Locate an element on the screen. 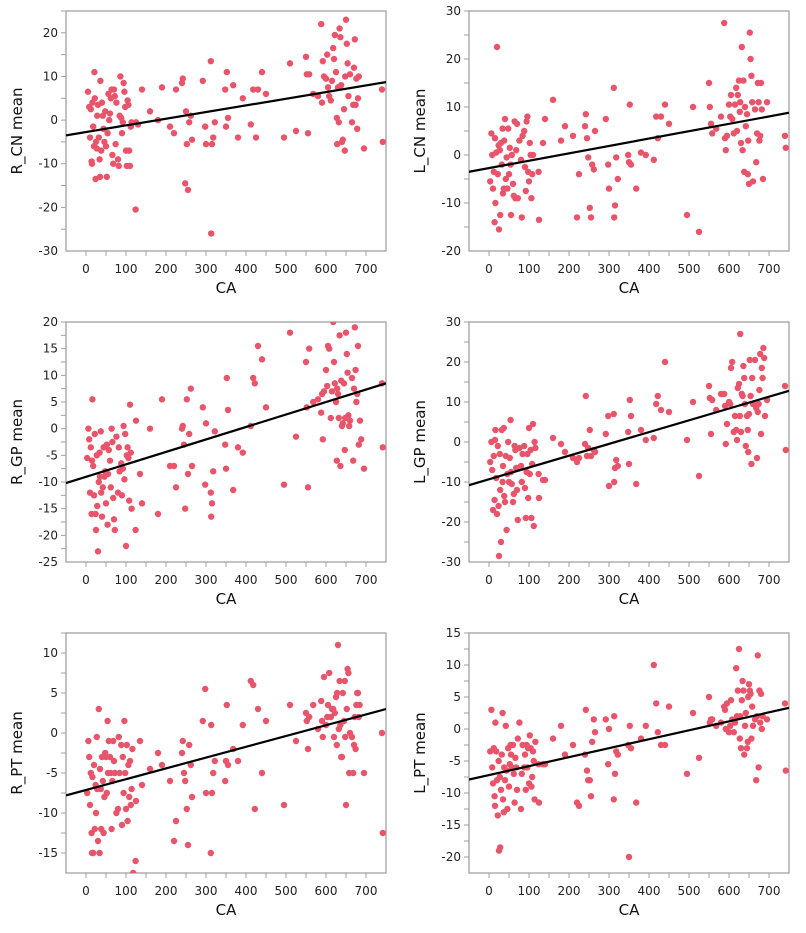  x-tick-label: 100 is located at coordinates (529, 891).